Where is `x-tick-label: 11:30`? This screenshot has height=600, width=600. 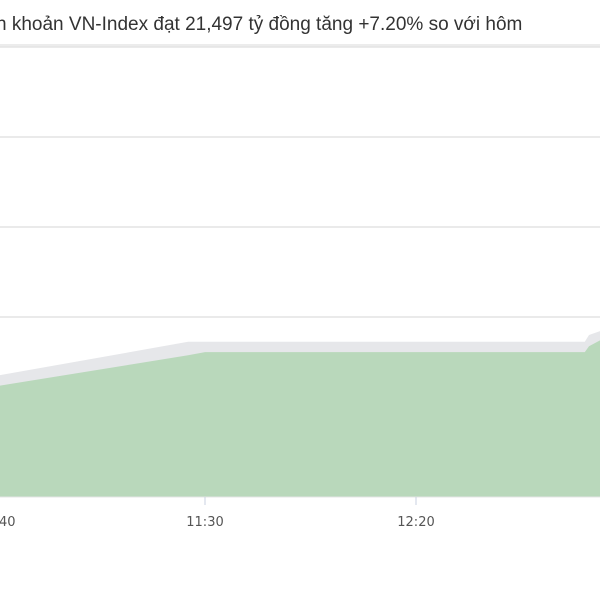
x-tick-label: 11:30 is located at coordinates (204, 522).